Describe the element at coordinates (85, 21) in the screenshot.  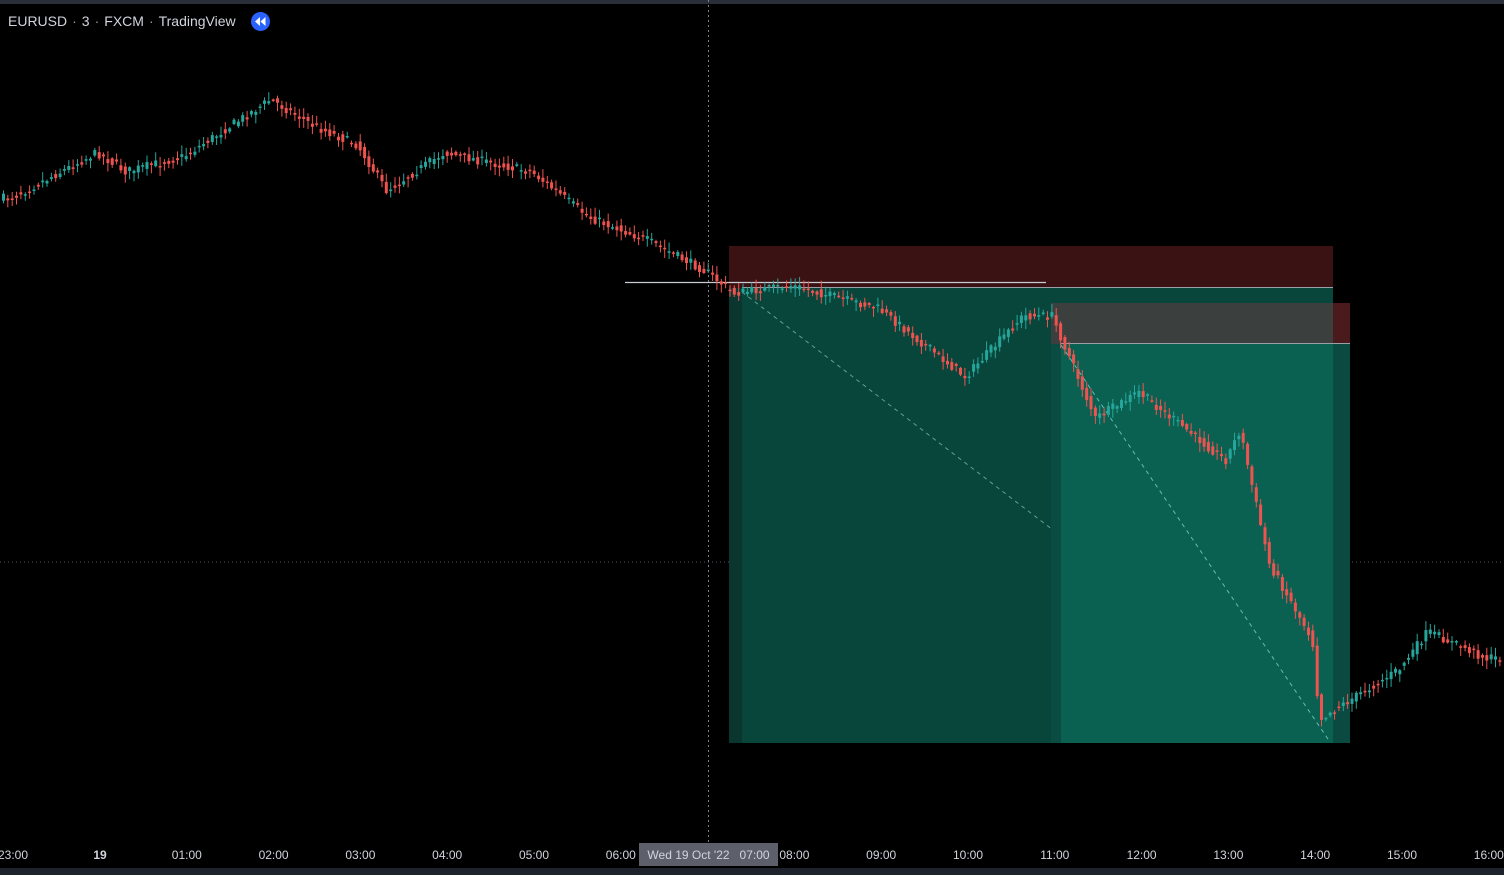
I see `interval-label: 3` at that location.